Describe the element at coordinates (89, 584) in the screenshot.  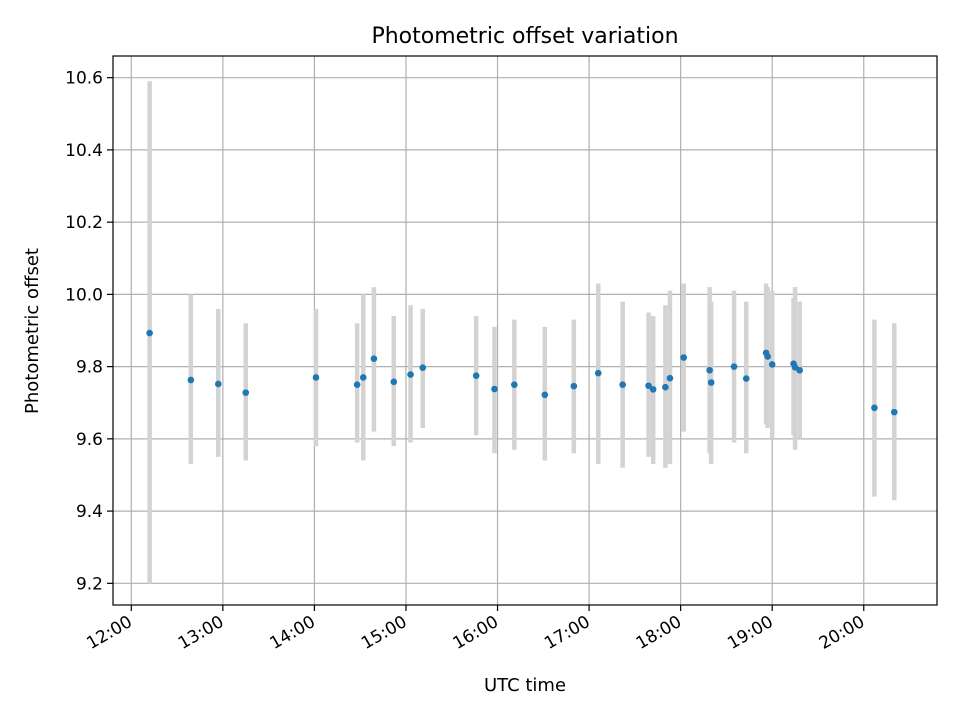
I see `y-tick-label: 9.2` at that location.